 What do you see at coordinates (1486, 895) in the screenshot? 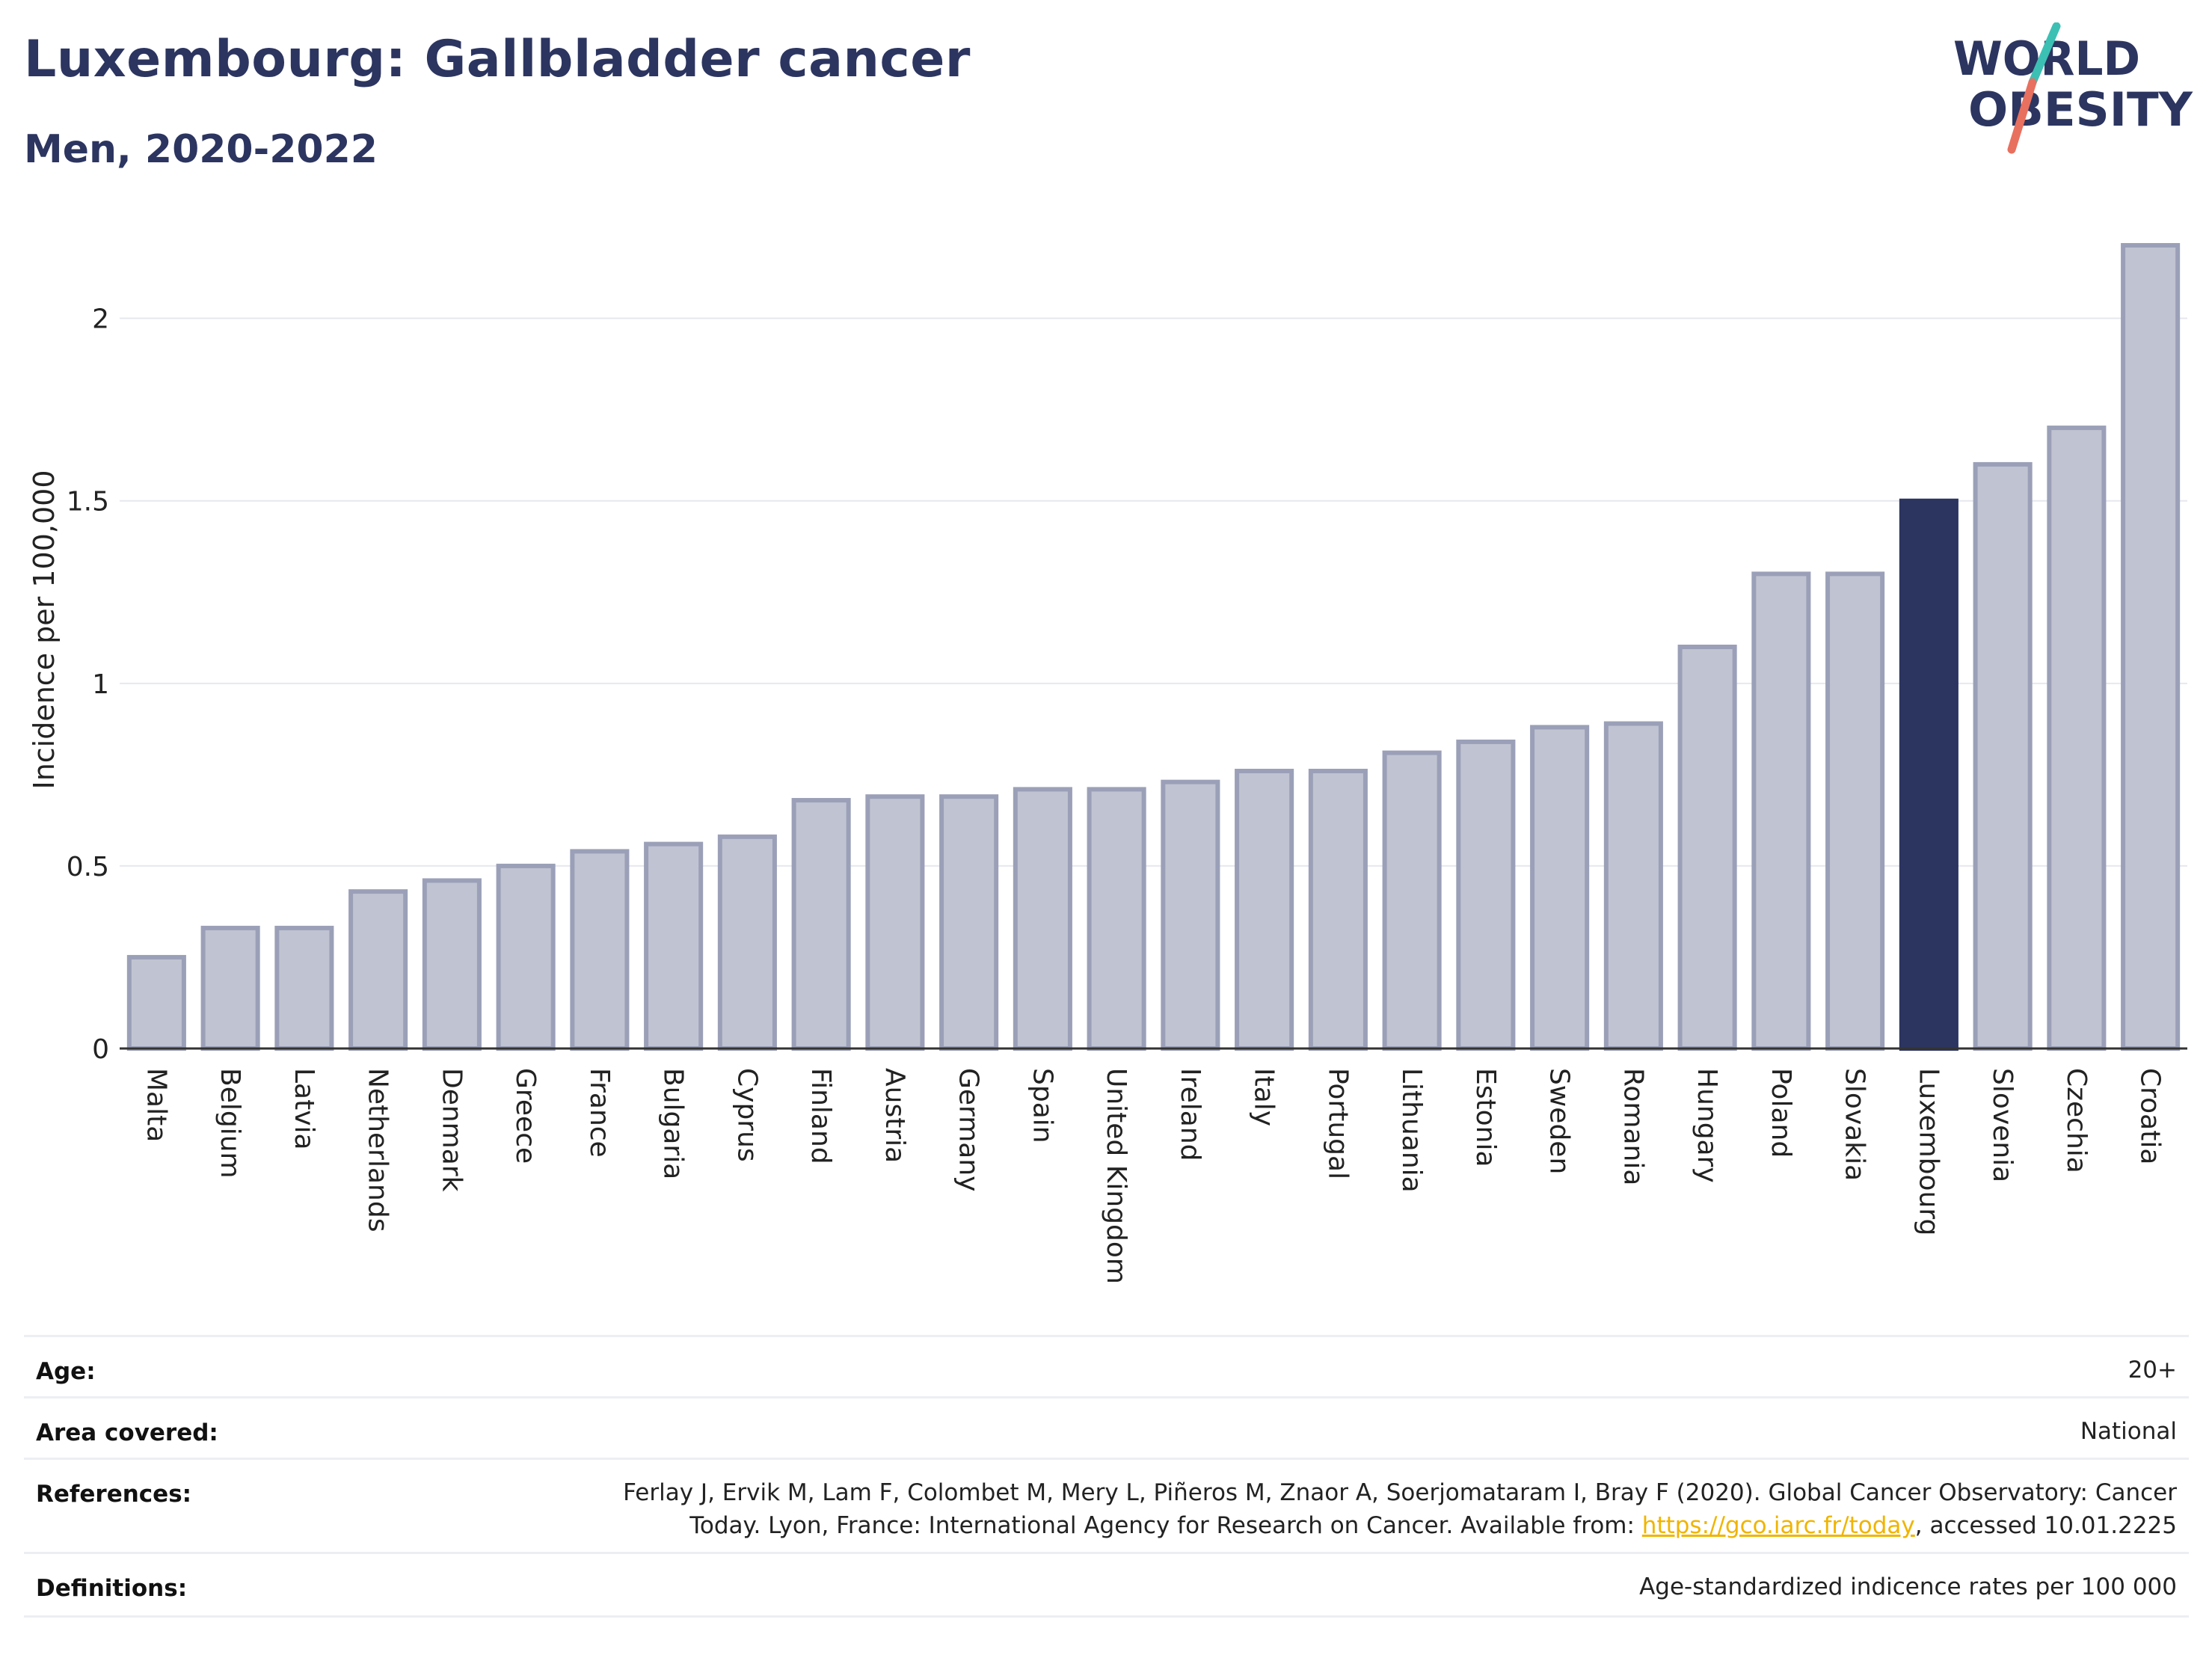
I see `bar-estonia` at bounding box center [1486, 895].